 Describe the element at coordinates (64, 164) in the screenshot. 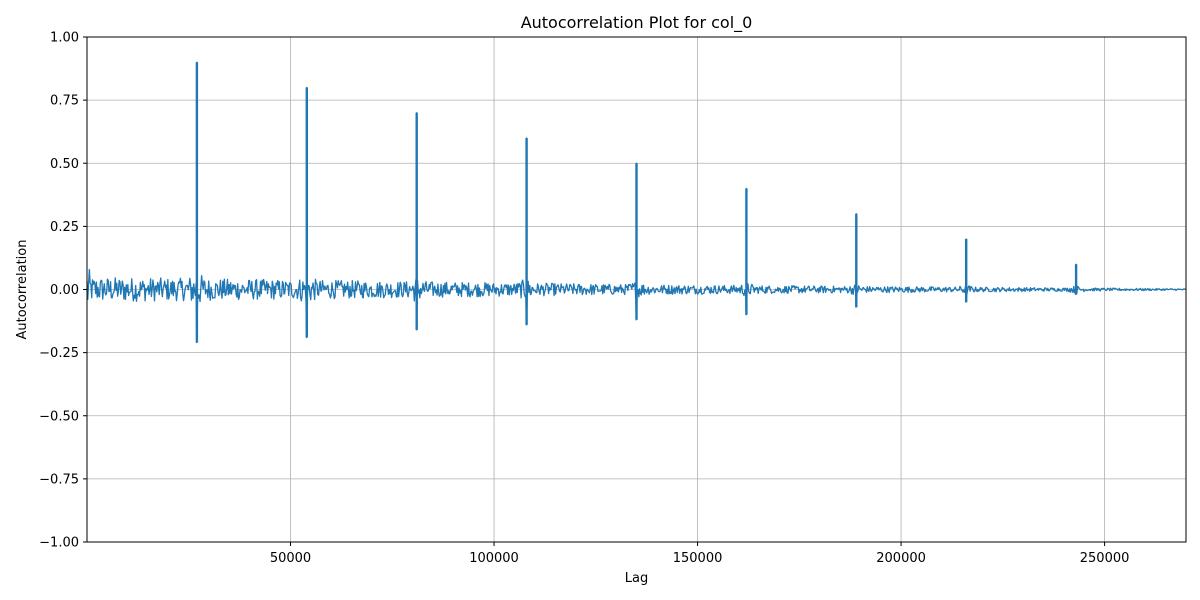

I see `y-tick-label: 0.50` at that location.